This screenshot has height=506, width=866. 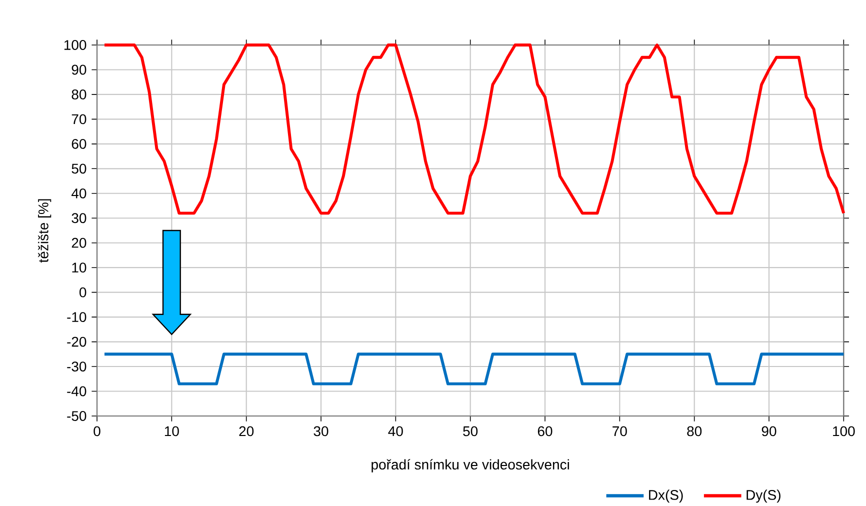 What do you see at coordinates (470, 465) in the screenshot?
I see `x-axis-title: pořadí snímku ve videosekvenci` at bounding box center [470, 465].